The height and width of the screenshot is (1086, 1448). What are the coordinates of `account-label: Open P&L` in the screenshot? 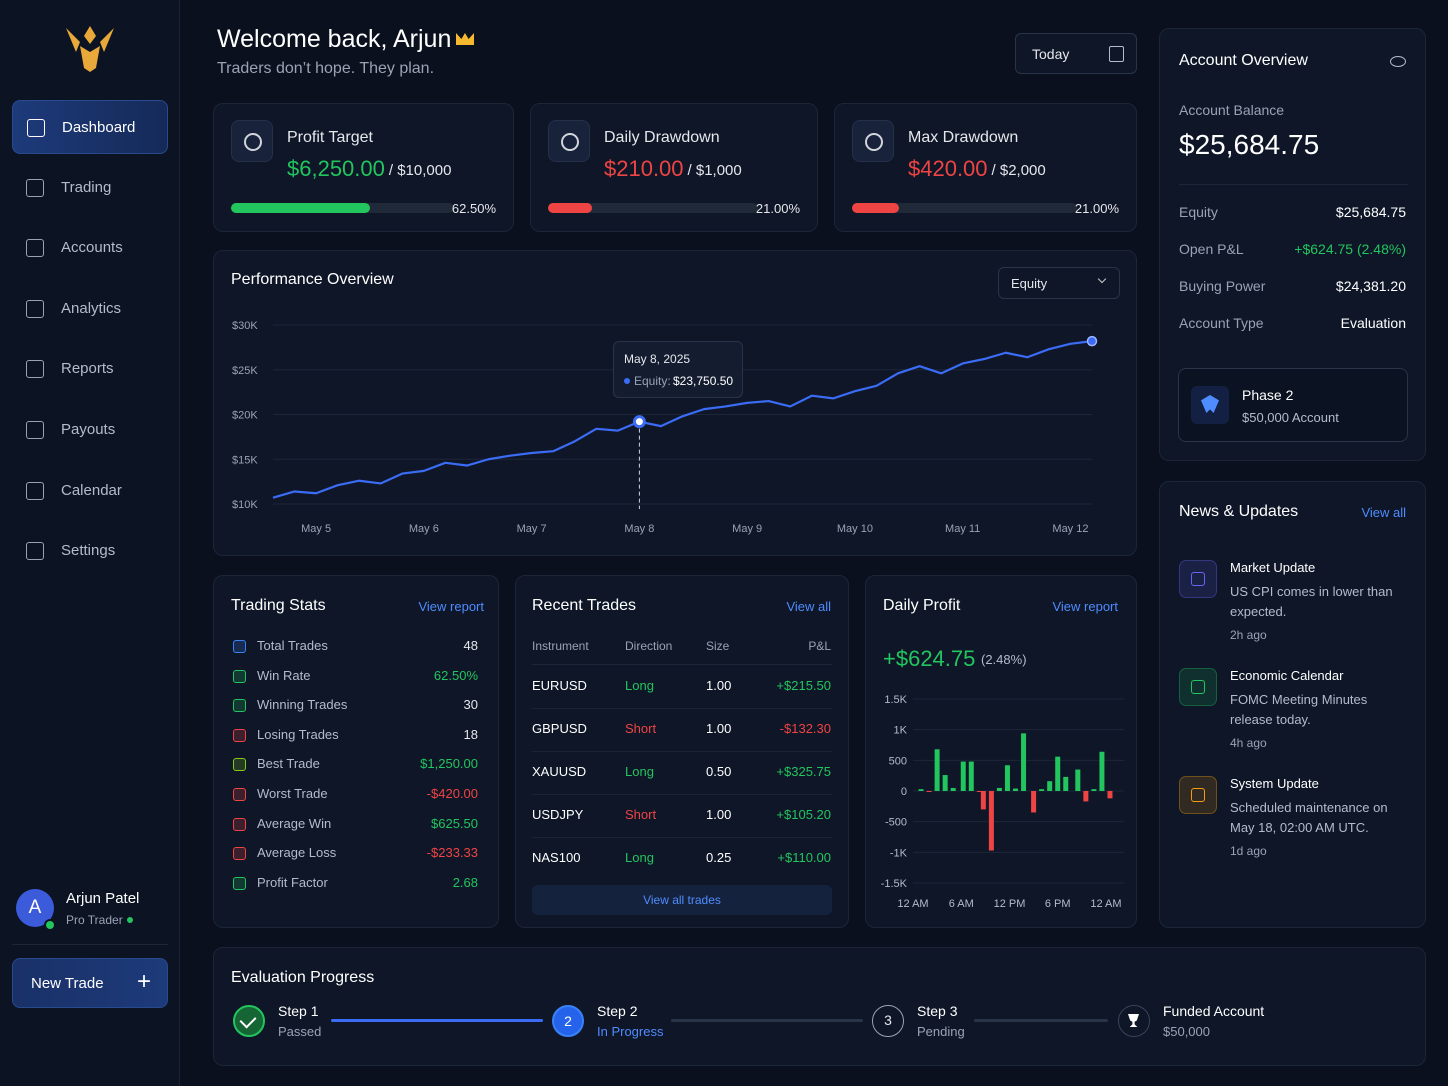 It's located at (1211, 249).